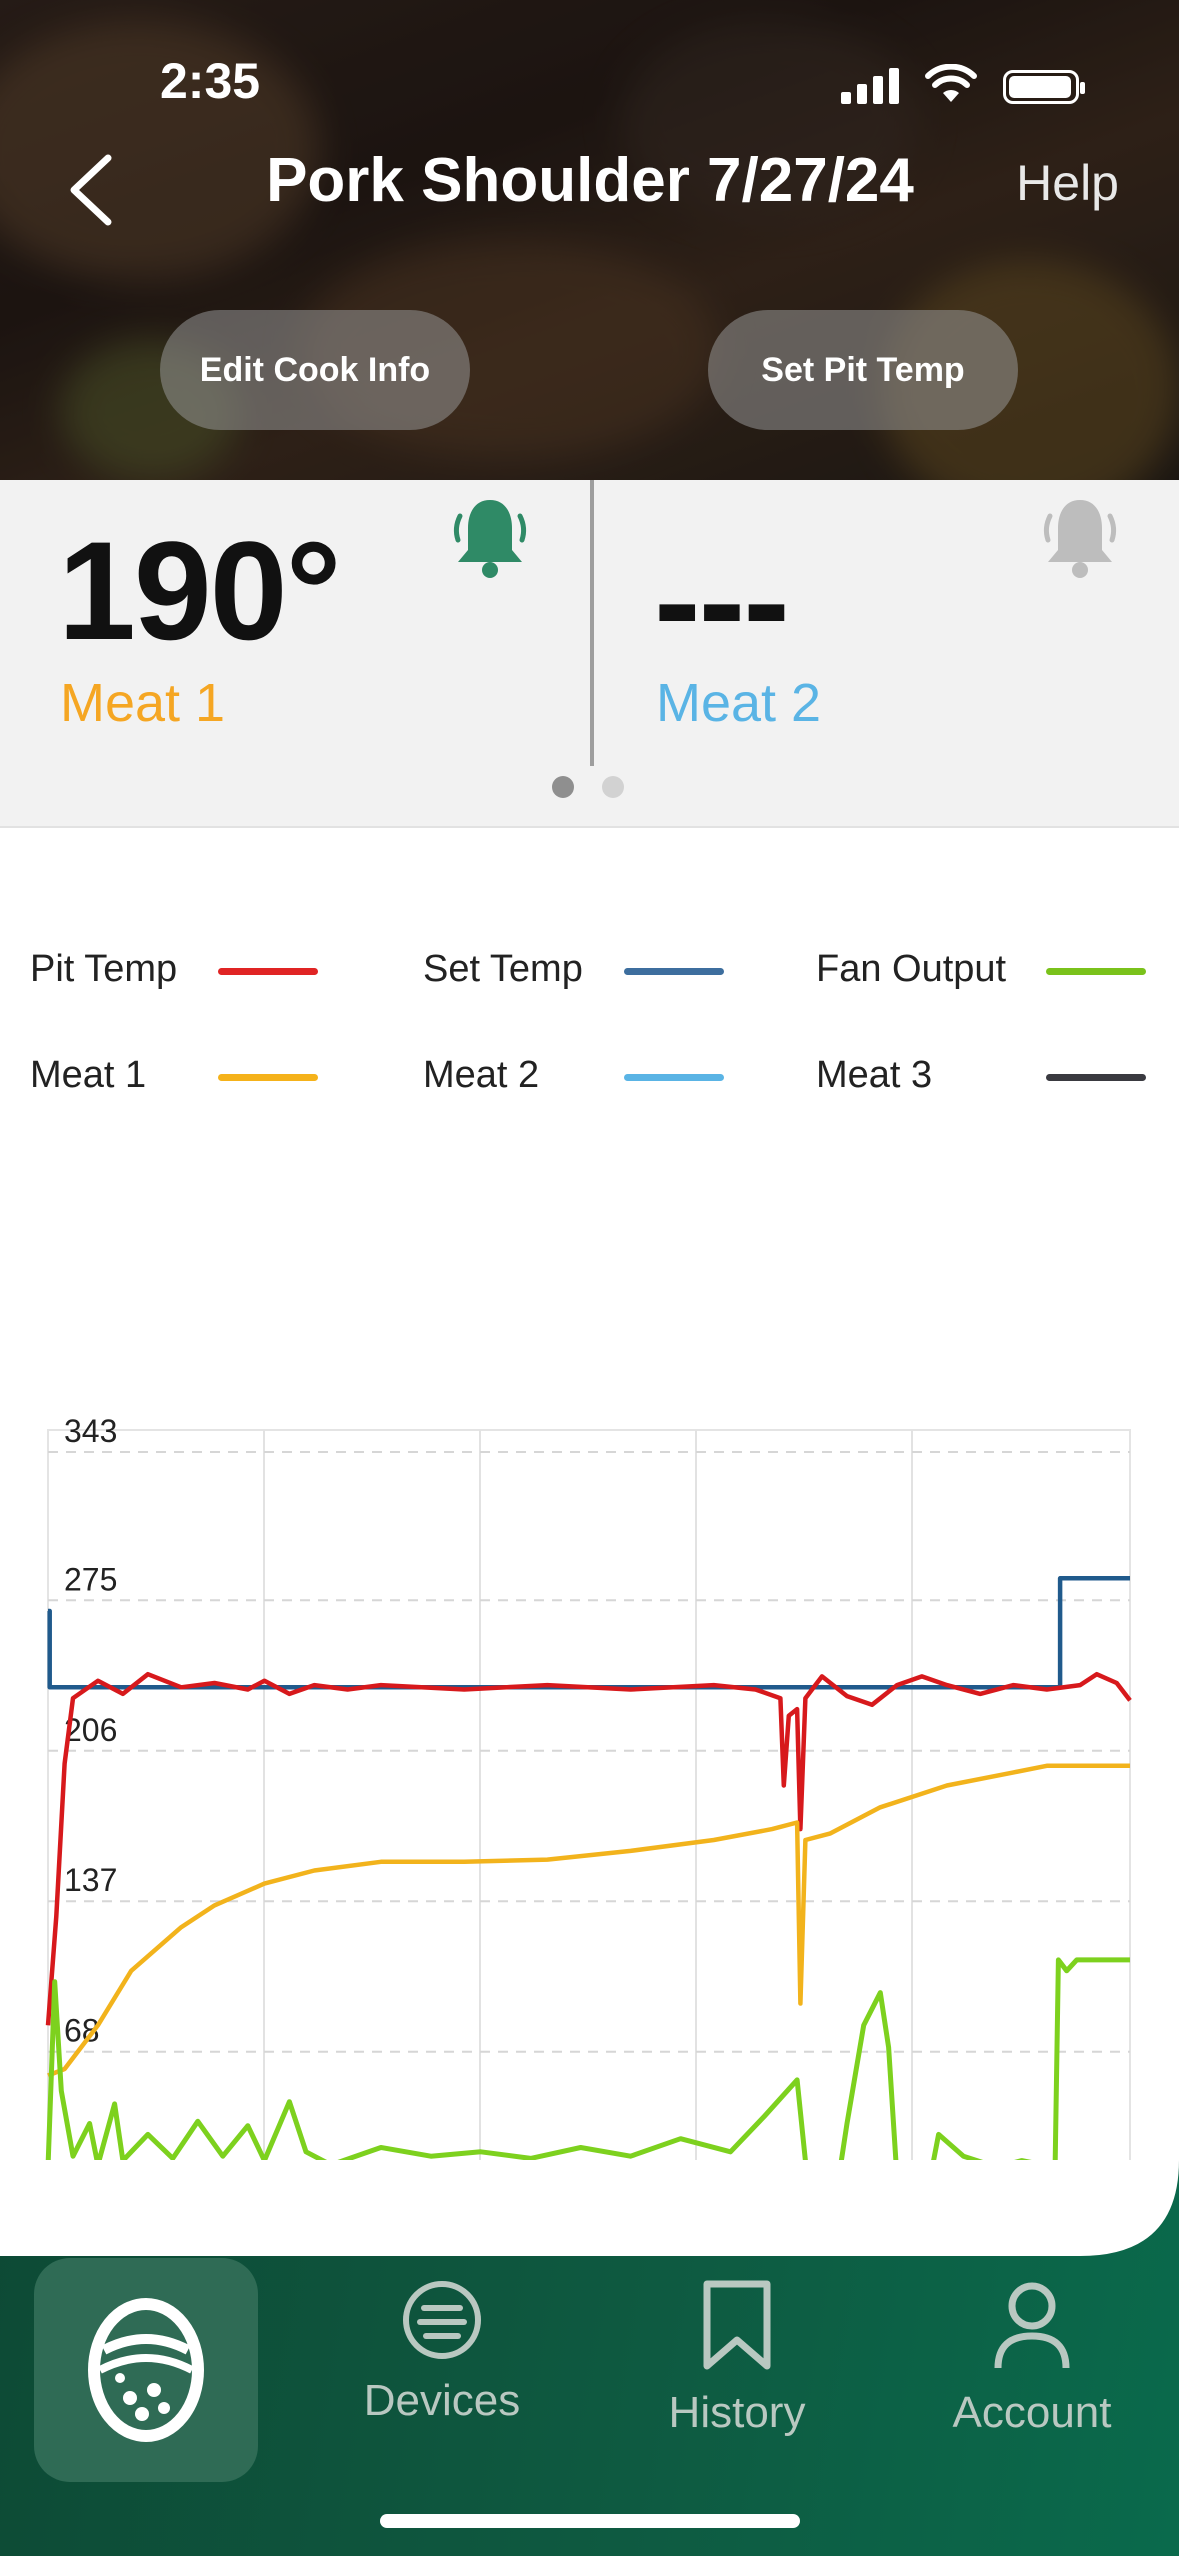  I want to click on legend-label: Meat 1, so click(88, 1075).